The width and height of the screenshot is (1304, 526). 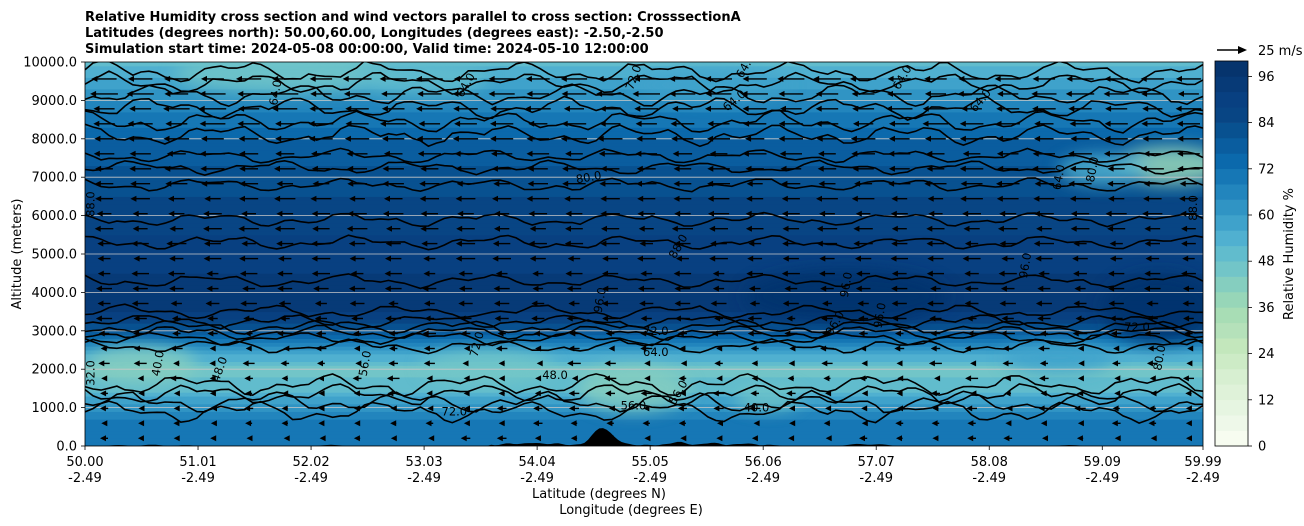 I want to click on contour-label: 64.0, so click(x=656, y=352).